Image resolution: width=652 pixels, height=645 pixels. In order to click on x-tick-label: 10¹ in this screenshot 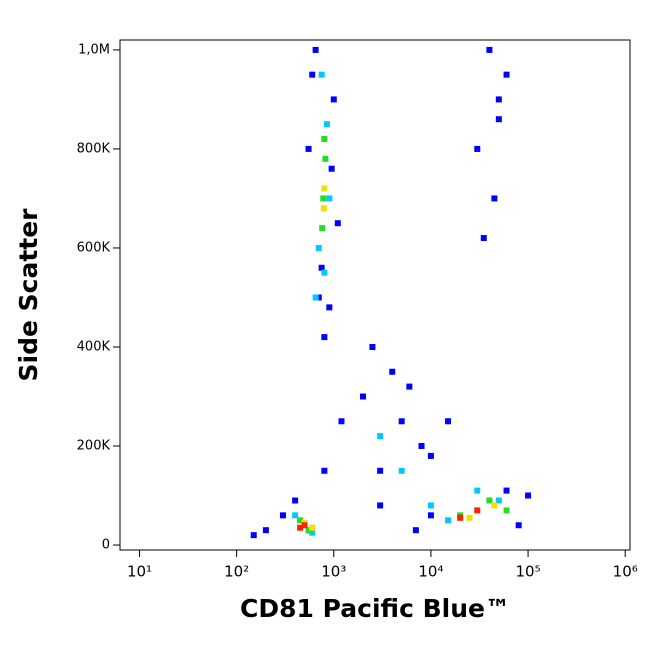, I will do `click(139, 572)`.